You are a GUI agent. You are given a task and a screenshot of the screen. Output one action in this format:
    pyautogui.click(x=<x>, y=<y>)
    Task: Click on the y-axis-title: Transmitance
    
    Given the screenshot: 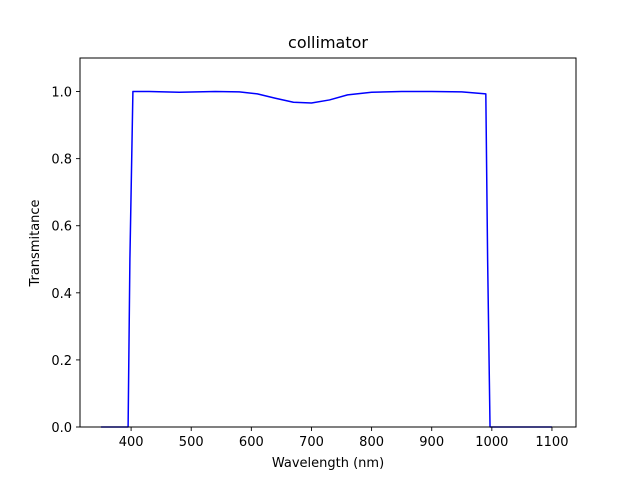 What is the action you would take?
    pyautogui.click(x=35, y=243)
    